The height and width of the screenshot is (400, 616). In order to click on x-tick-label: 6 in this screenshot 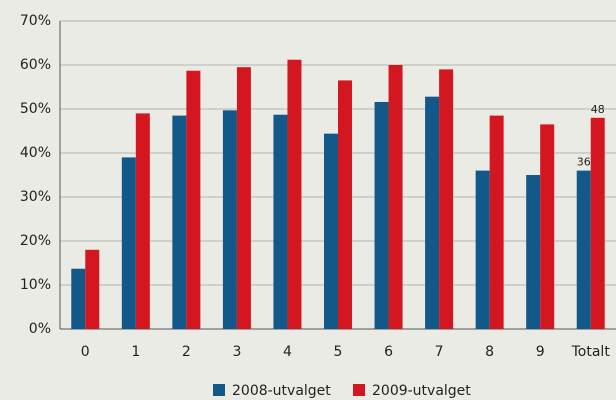, I will do `click(388, 352)`.